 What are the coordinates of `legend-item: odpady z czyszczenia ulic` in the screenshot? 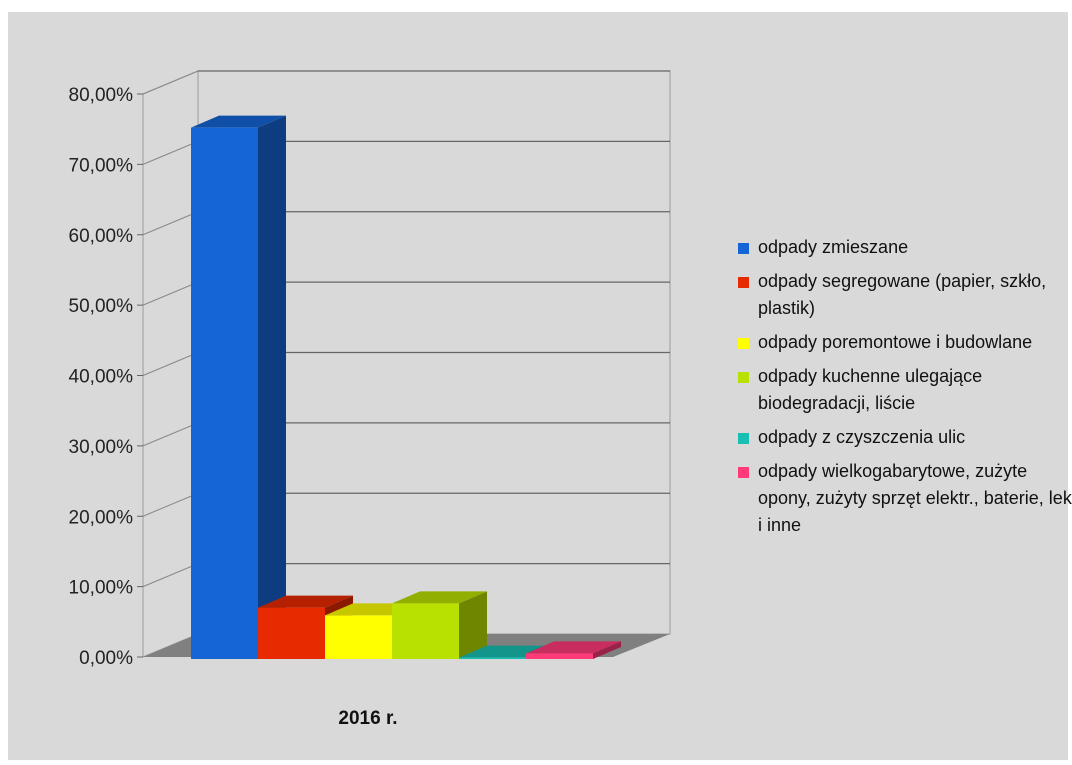 It's located at (905, 437).